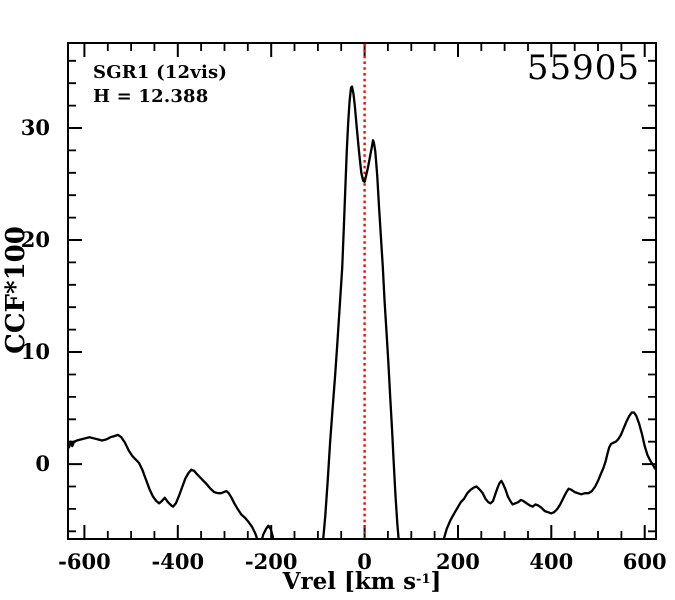 The image size is (675, 600). I want to click on y-tick-label: 10, so click(35, 352).